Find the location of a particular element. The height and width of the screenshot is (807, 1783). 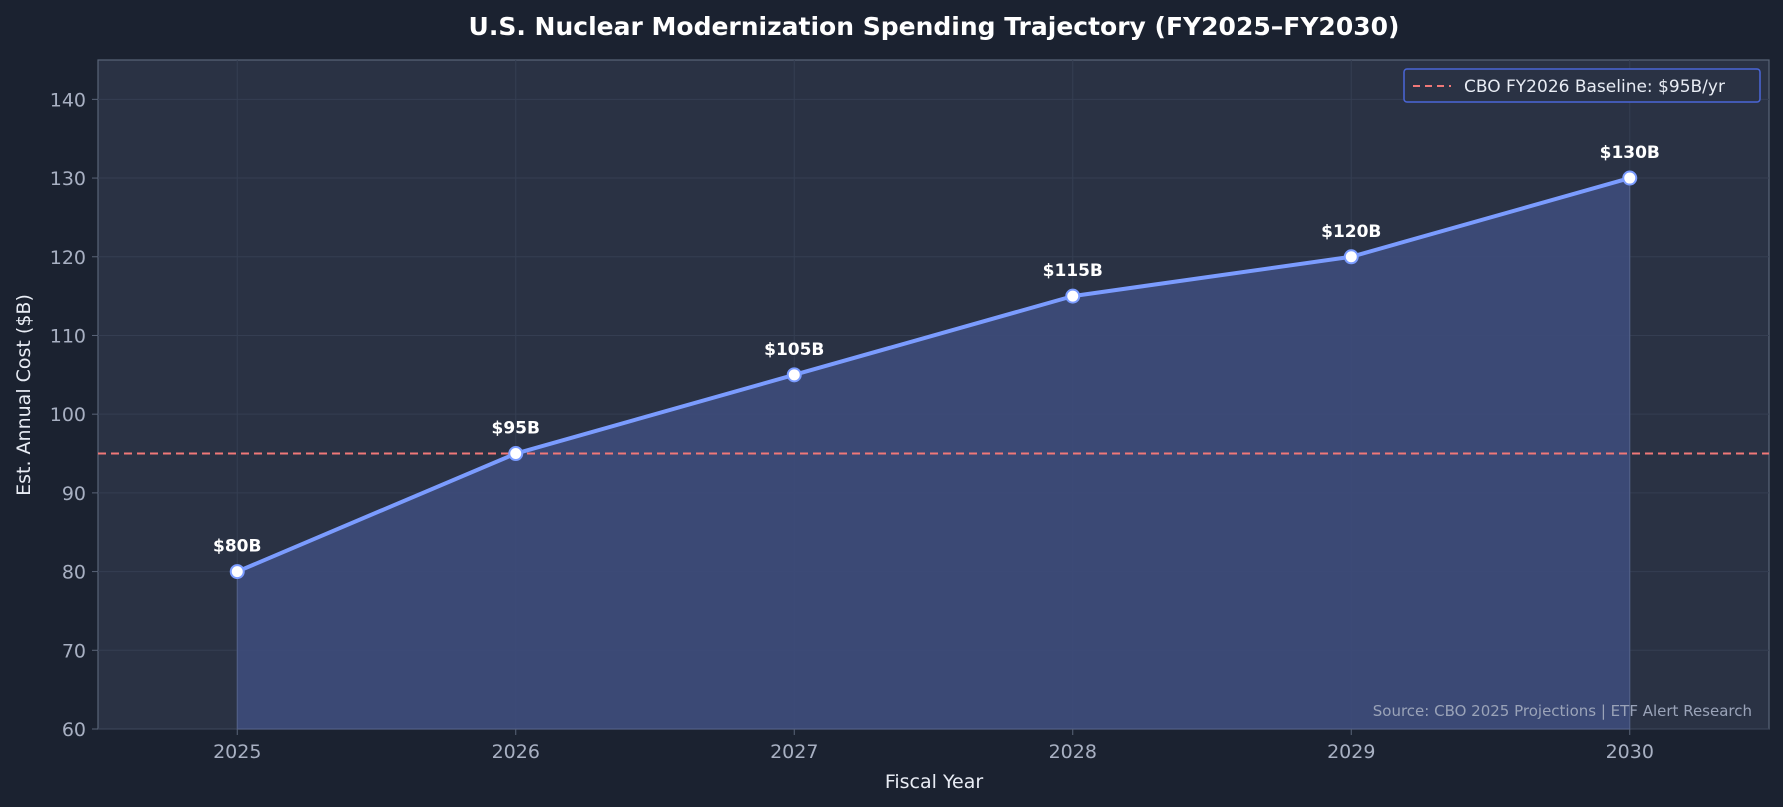

y-tick-label: 110 is located at coordinates (68, 336).